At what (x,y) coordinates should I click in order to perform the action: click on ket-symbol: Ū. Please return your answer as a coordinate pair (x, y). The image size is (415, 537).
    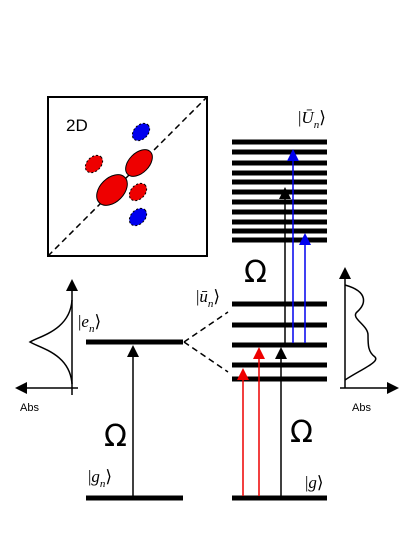
    Looking at the image, I should click on (308, 117).